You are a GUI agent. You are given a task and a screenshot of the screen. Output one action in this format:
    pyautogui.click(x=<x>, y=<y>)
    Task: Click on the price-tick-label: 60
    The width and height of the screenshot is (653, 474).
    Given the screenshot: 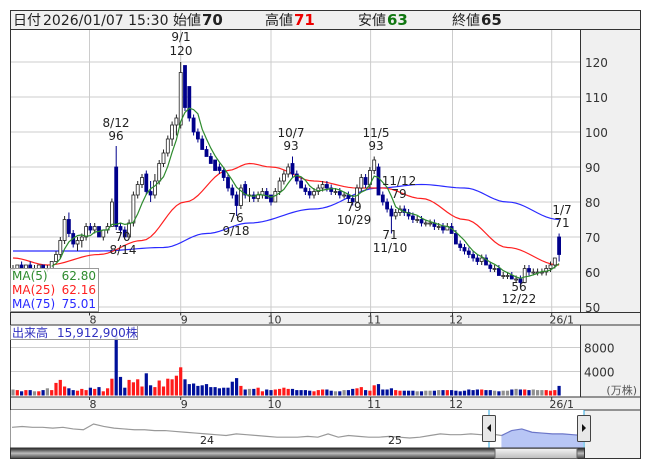 What is the action you would take?
    pyautogui.click(x=592, y=273)
    